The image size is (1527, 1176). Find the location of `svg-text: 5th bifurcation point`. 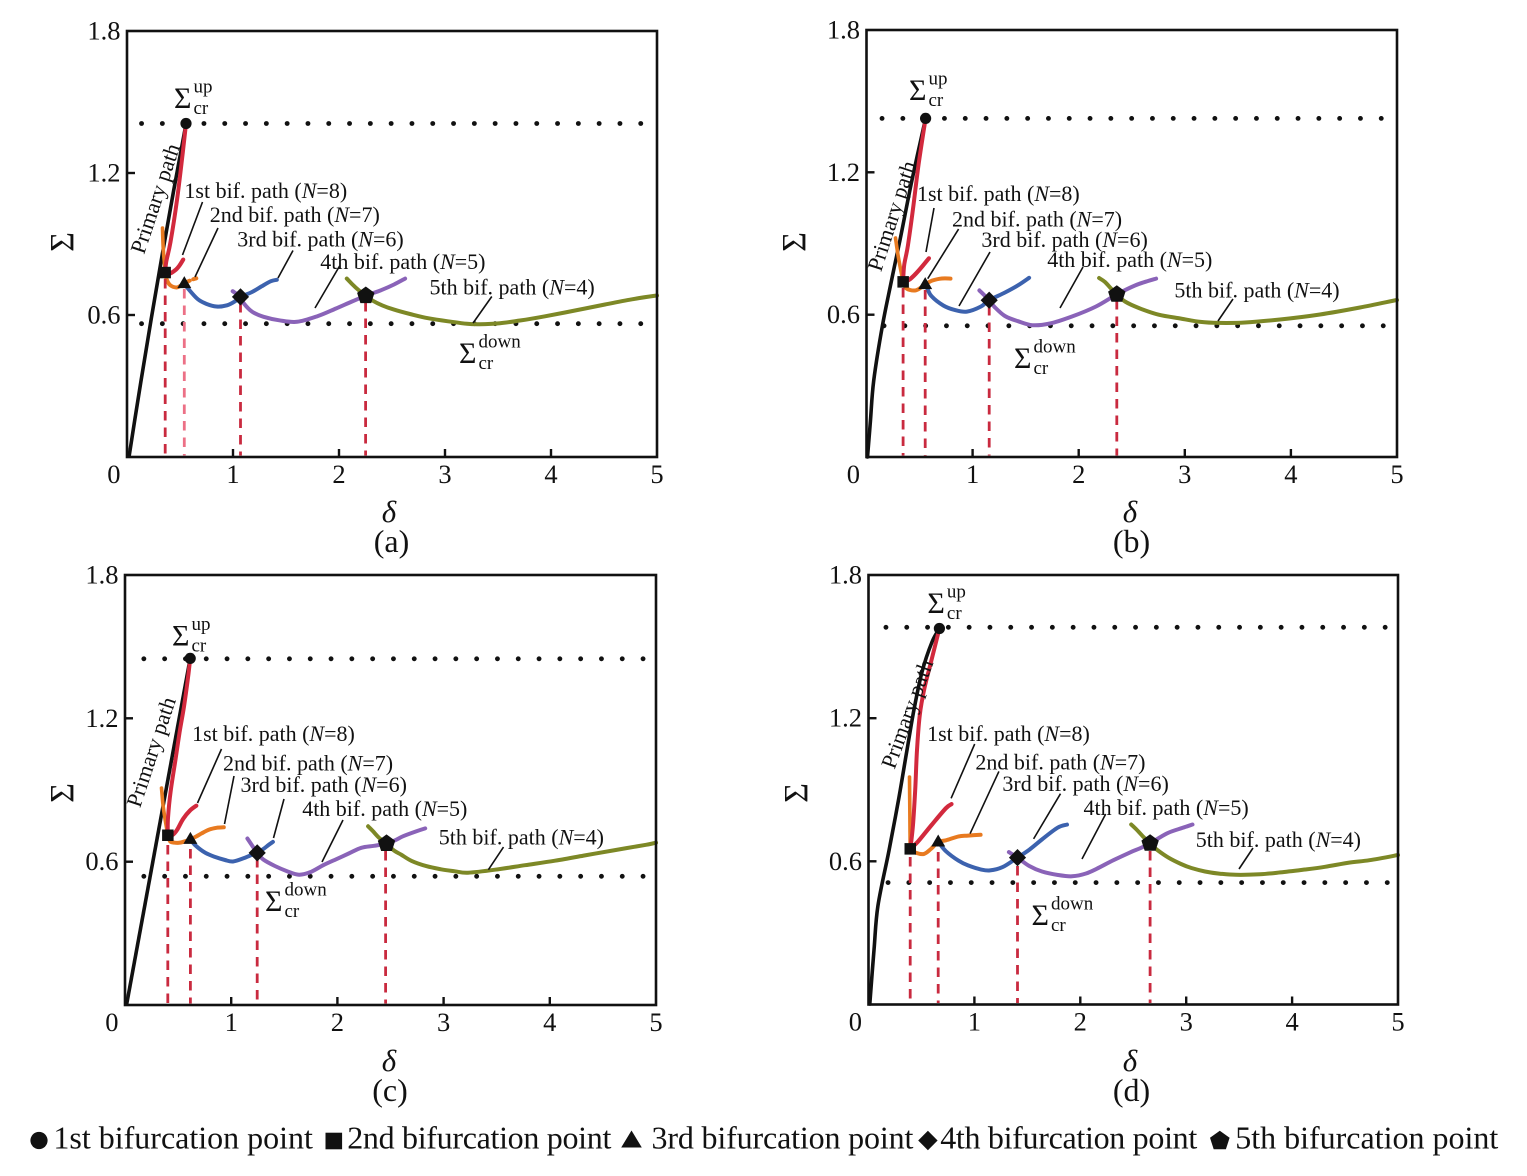

svg-text: 5th bifurcation point is located at coordinates (1366, 1138).